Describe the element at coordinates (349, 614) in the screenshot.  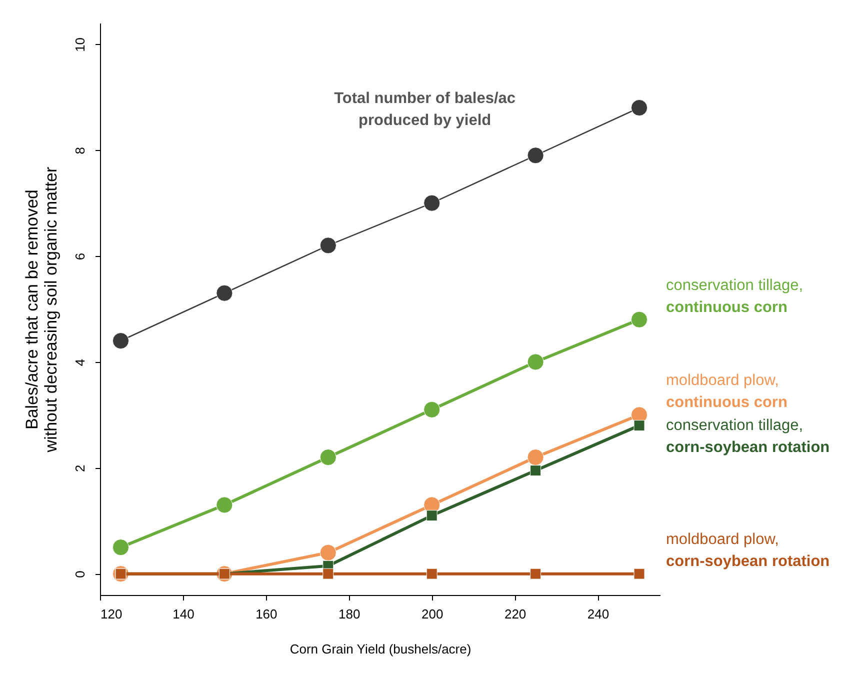
I see `x-tick-label: 180` at that location.